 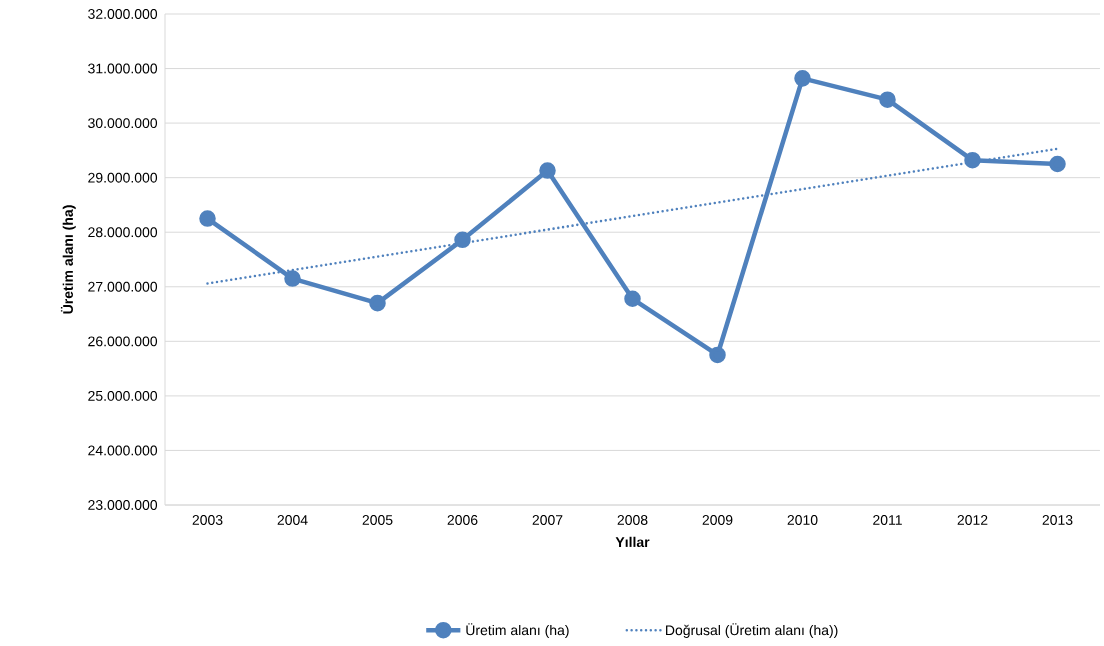 I want to click on legend-label: Üretim alanı (ha), so click(x=517, y=630).